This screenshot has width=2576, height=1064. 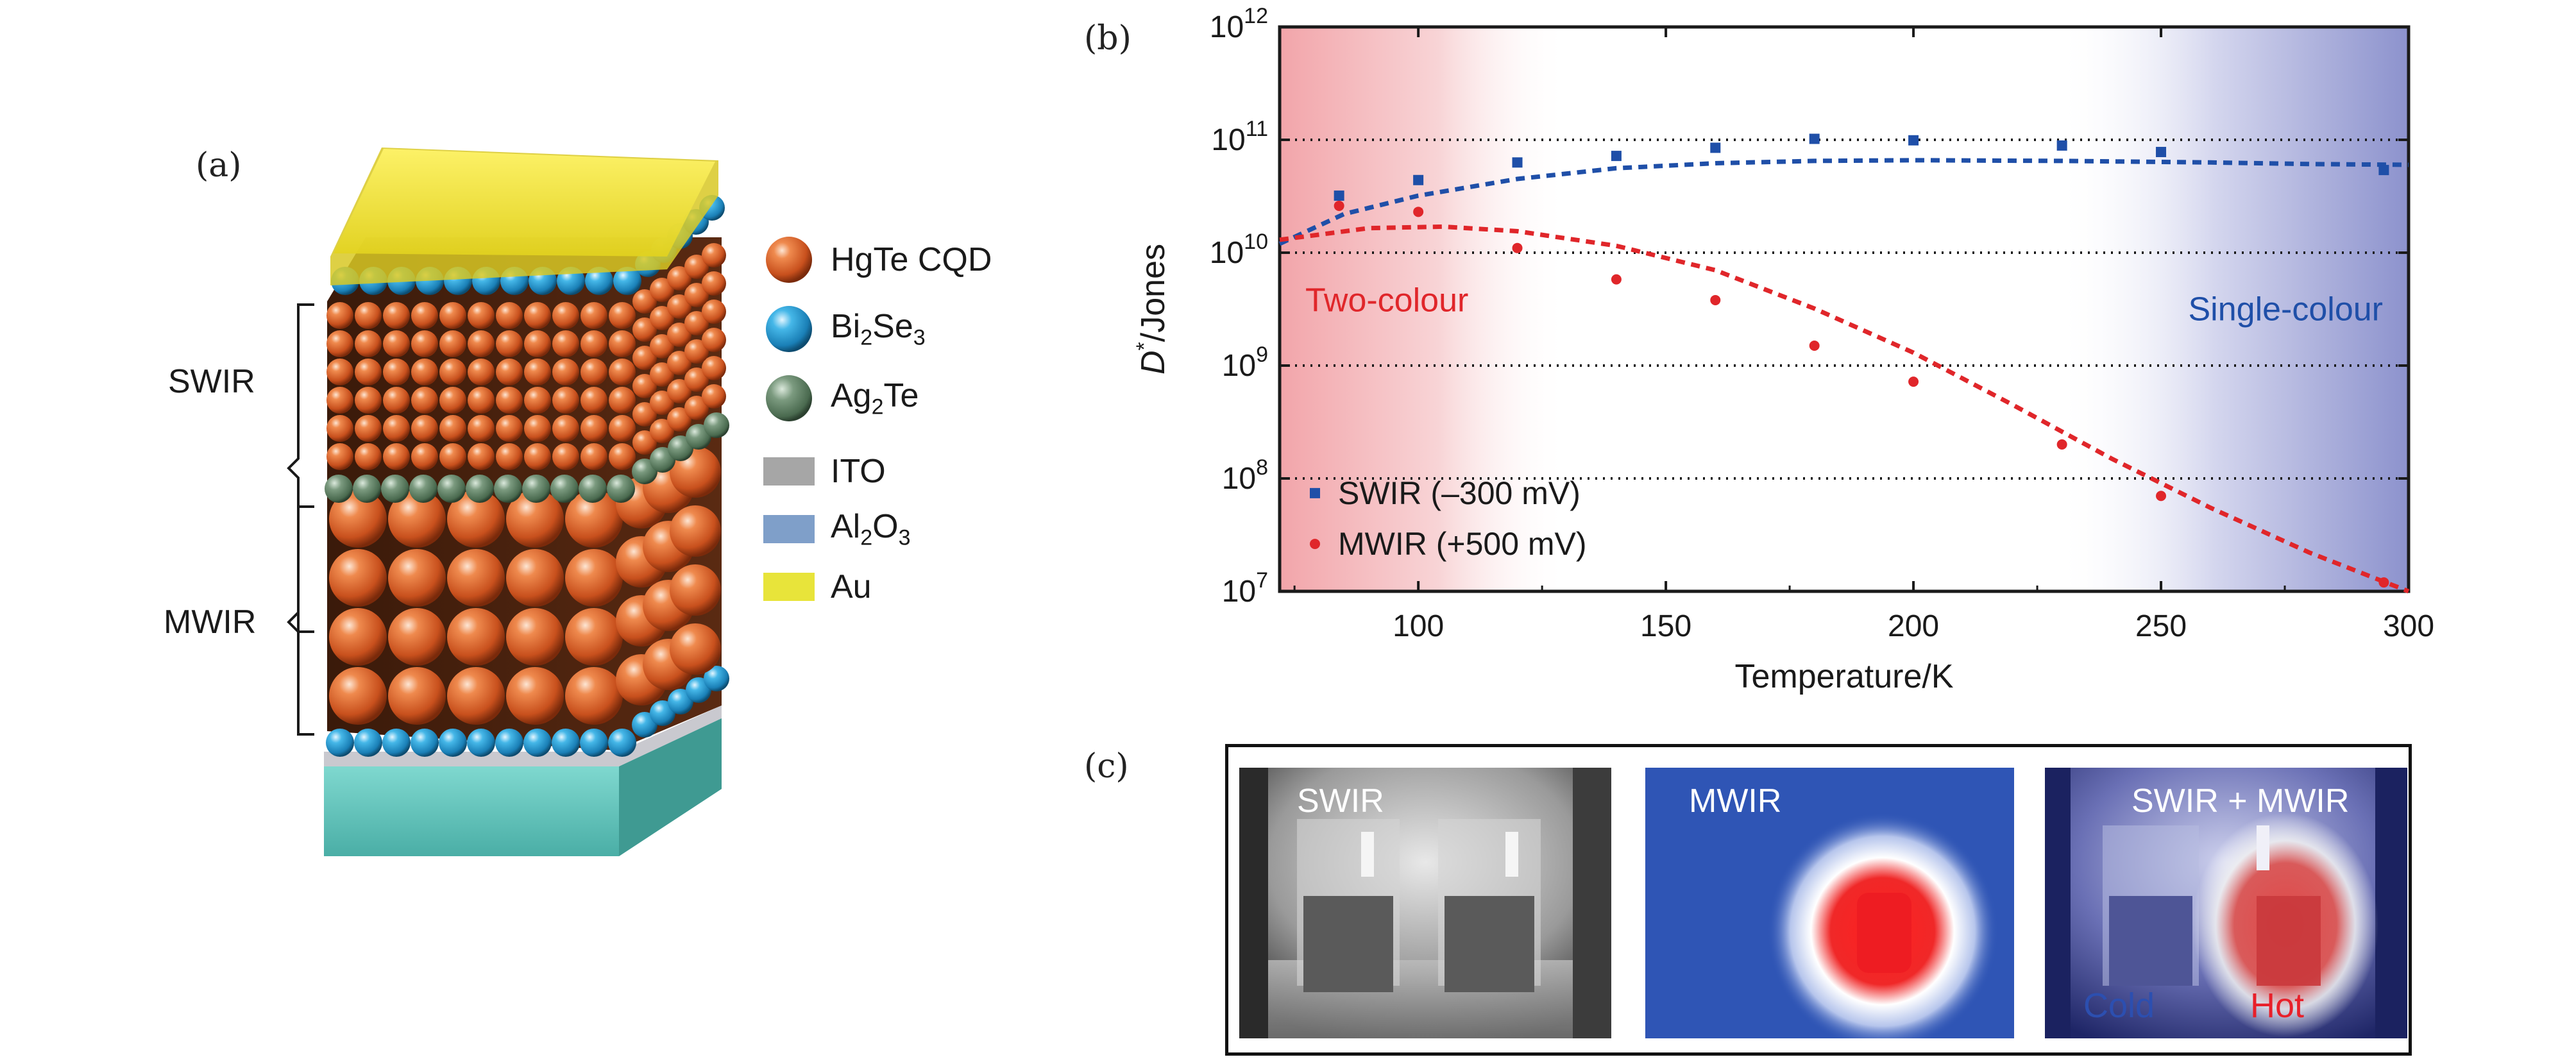 I want to click on ag2te-sphere-icon, so click(x=789, y=398).